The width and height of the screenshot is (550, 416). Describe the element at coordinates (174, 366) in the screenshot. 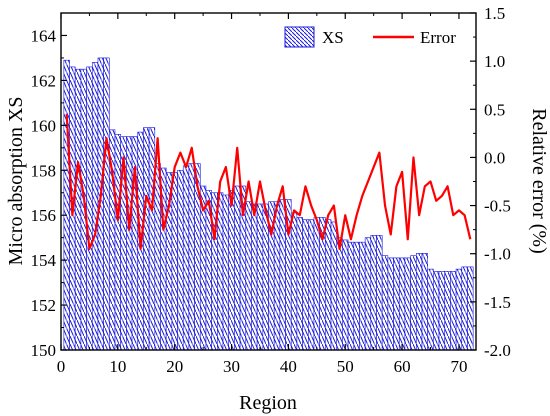

I see `x-tick-label: 20` at that location.